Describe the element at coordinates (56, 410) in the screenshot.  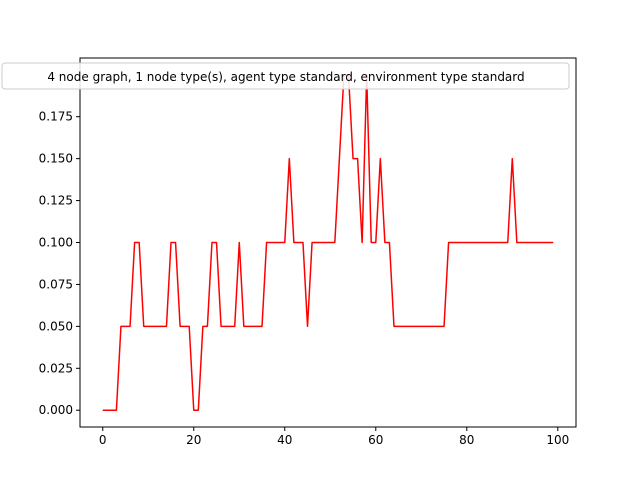
I see `y-tick-label: 0.000` at that location.